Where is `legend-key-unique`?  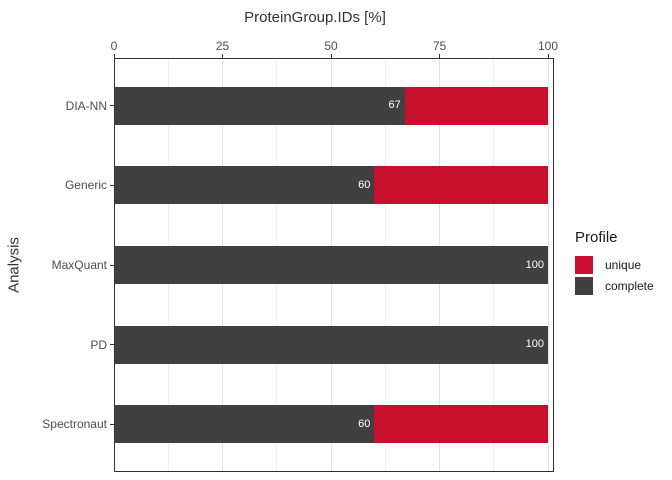 legend-key-unique is located at coordinates (584, 265).